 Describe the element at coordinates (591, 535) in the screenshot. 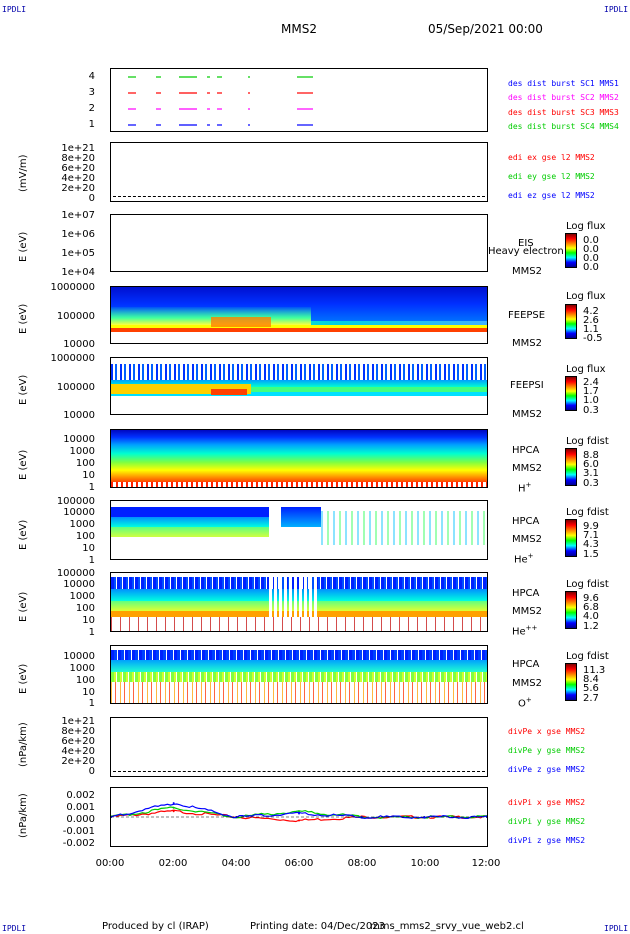

I see `colorbar-value: 7.1` at that location.